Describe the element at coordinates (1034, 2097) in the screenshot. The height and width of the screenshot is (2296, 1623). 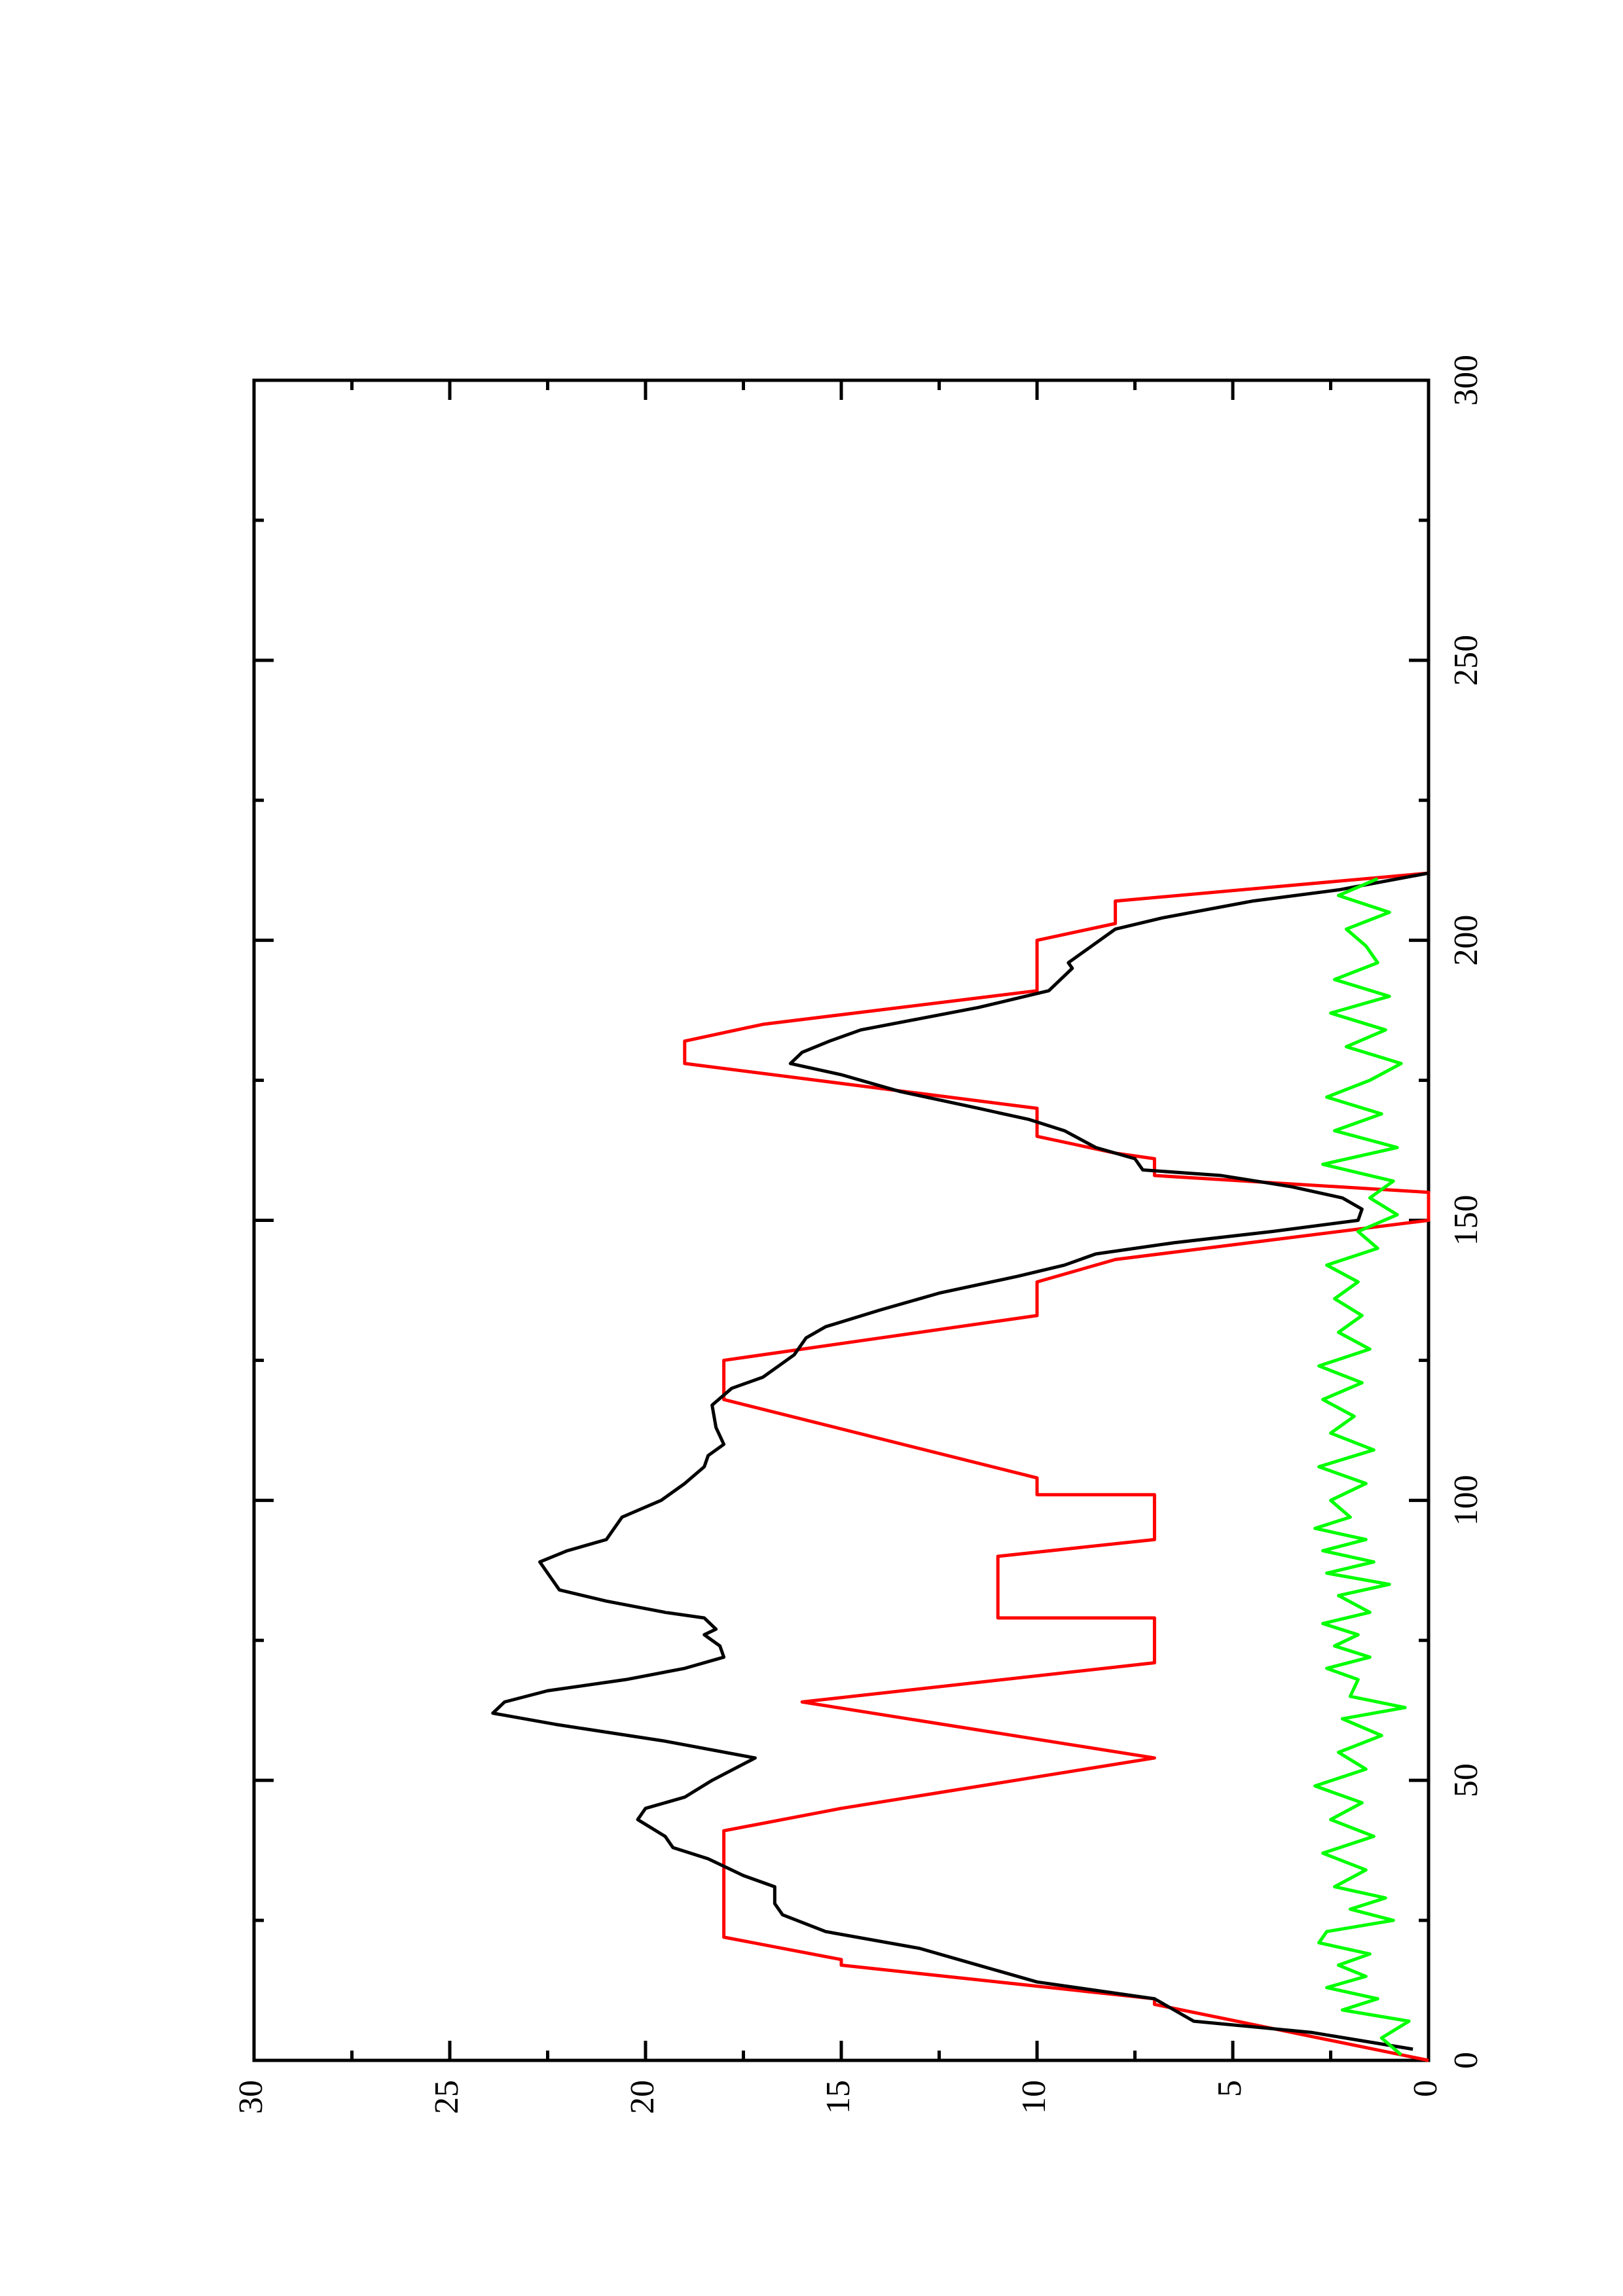
I see `y-tick-label: 10` at that location.